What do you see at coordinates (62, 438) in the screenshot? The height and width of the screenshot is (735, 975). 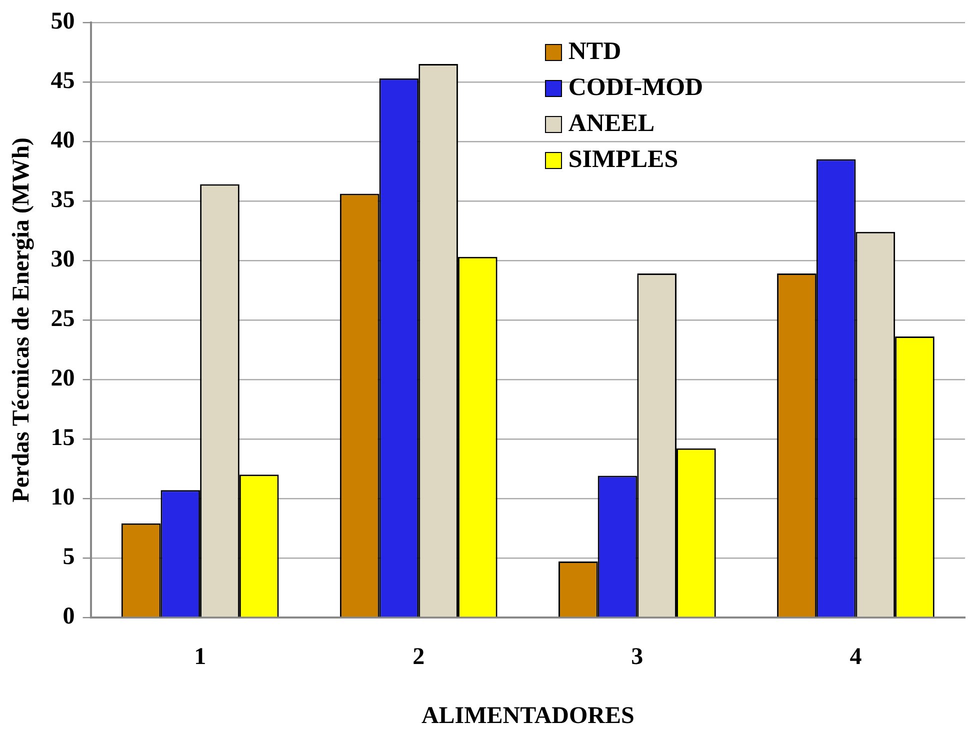 I see `y-tick-label: 15` at bounding box center [62, 438].